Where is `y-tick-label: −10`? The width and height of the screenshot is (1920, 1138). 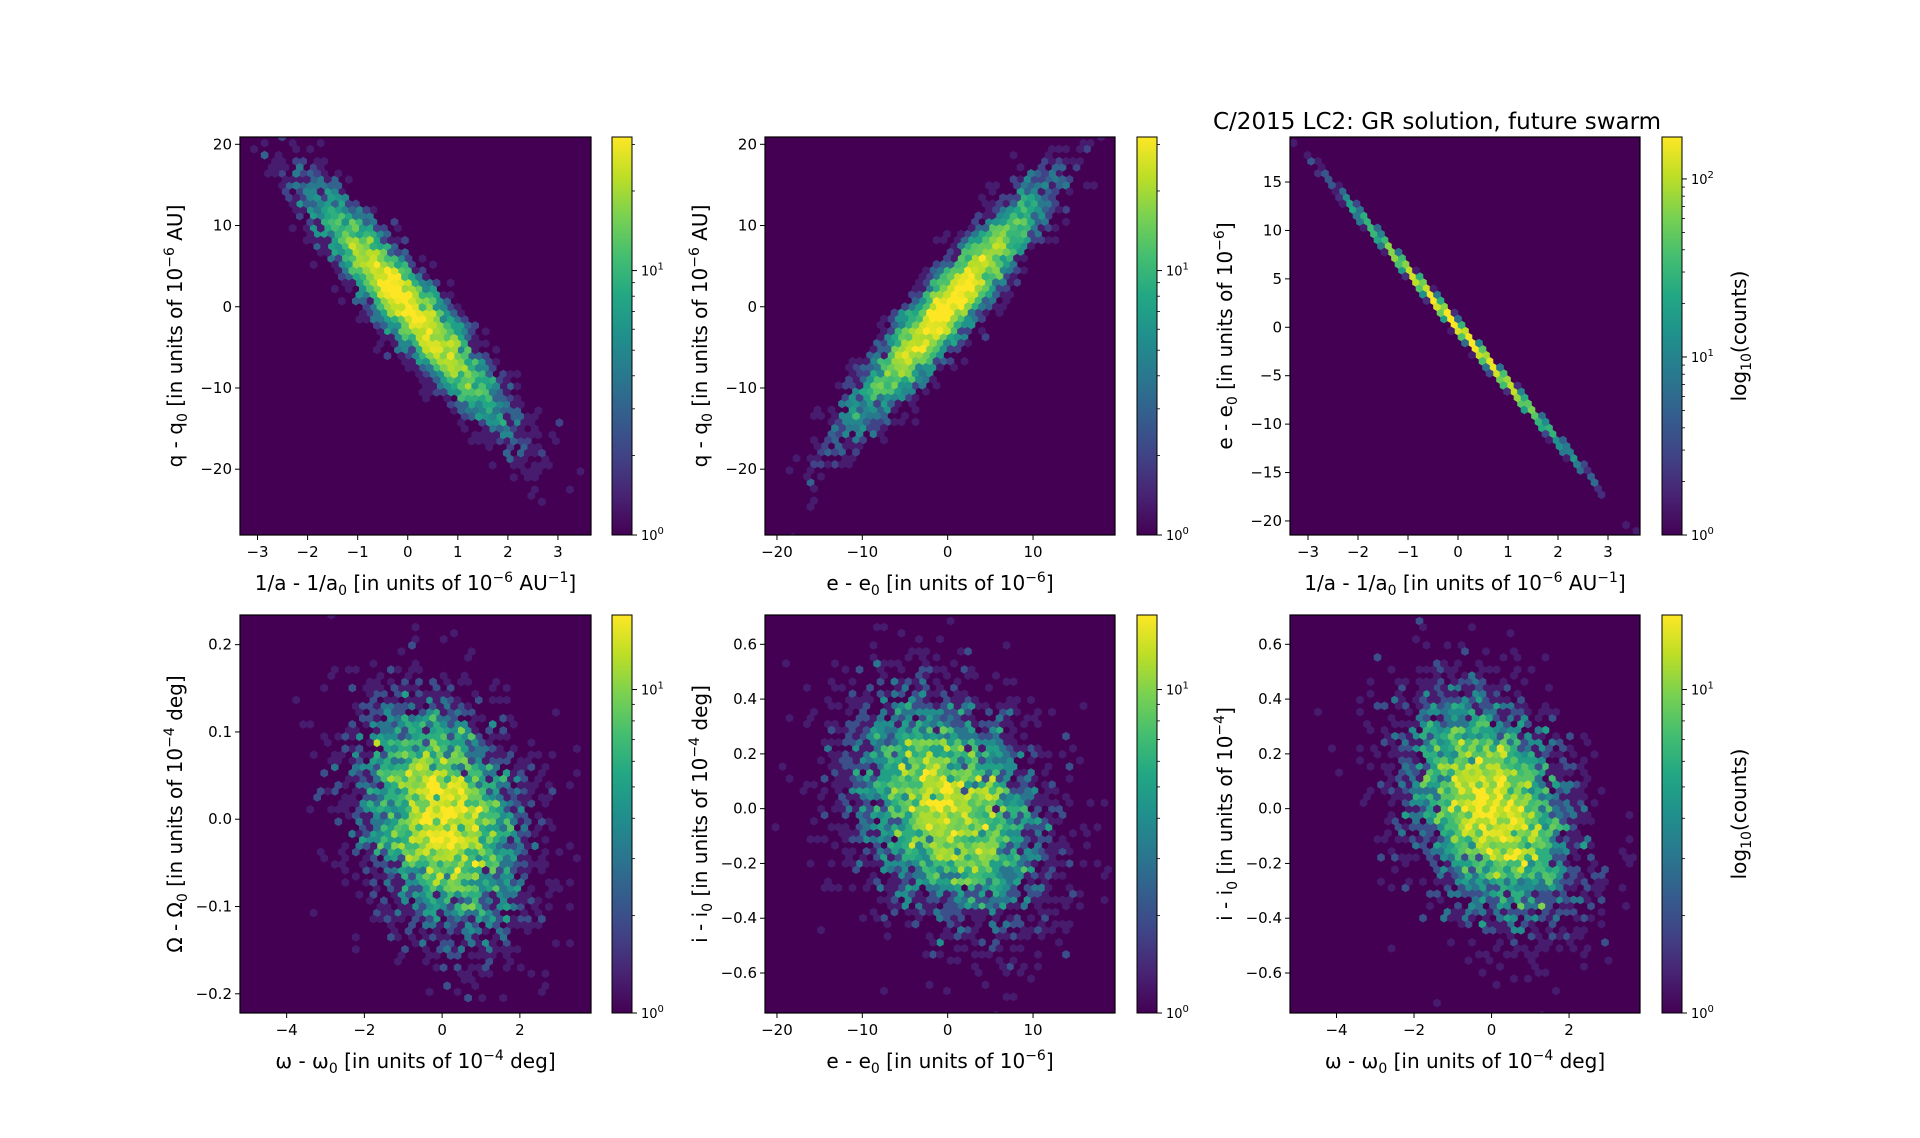
y-tick-label: −10 is located at coordinates (1266, 424).